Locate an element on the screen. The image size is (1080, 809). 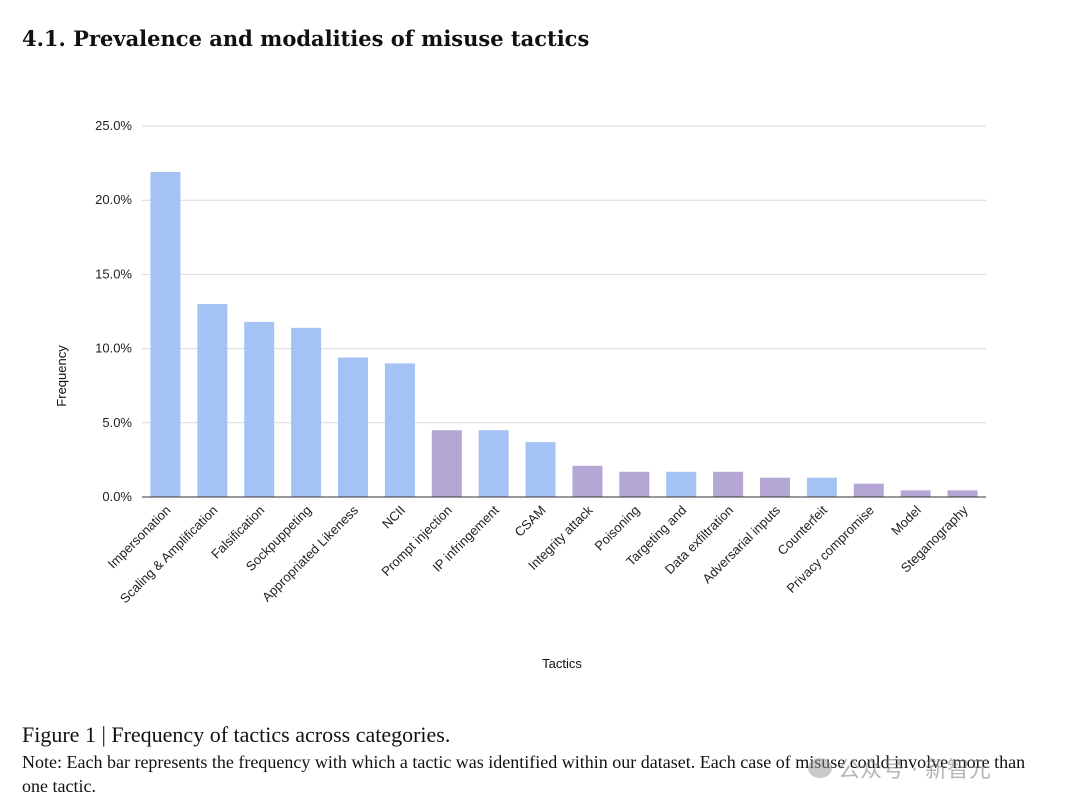
x-tick-label: Appropriated Likeness is located at coordinates (310, 553).